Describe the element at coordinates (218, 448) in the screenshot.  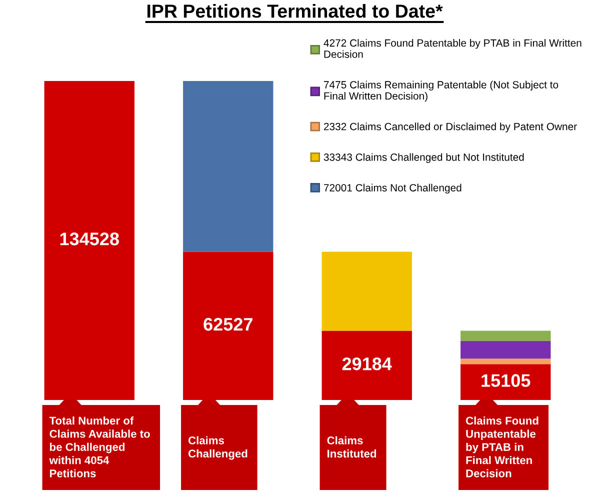
I see `x-tick-label: Claims Challenged` at that location.